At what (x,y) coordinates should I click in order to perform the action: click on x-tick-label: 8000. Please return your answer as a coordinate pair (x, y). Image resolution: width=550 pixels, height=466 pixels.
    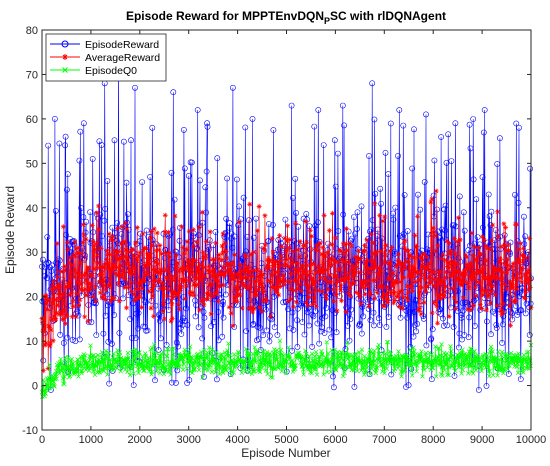
    Looking at the image, I should click on (433, 440).